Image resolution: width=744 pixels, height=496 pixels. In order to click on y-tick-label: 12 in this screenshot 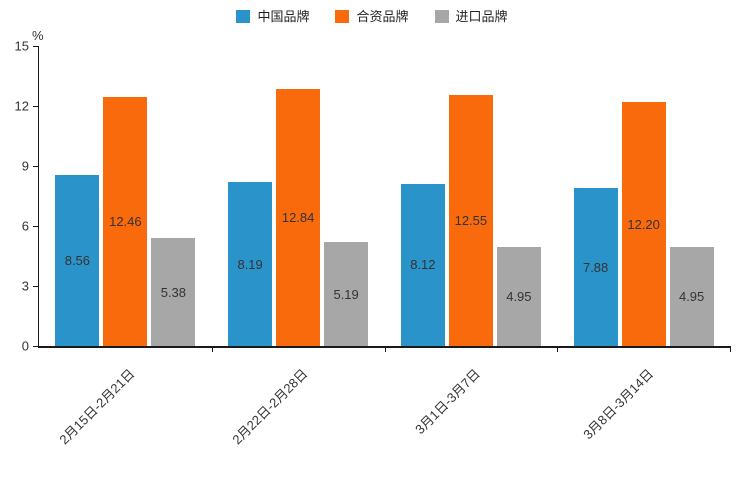, I will do `click(21, 106)`.